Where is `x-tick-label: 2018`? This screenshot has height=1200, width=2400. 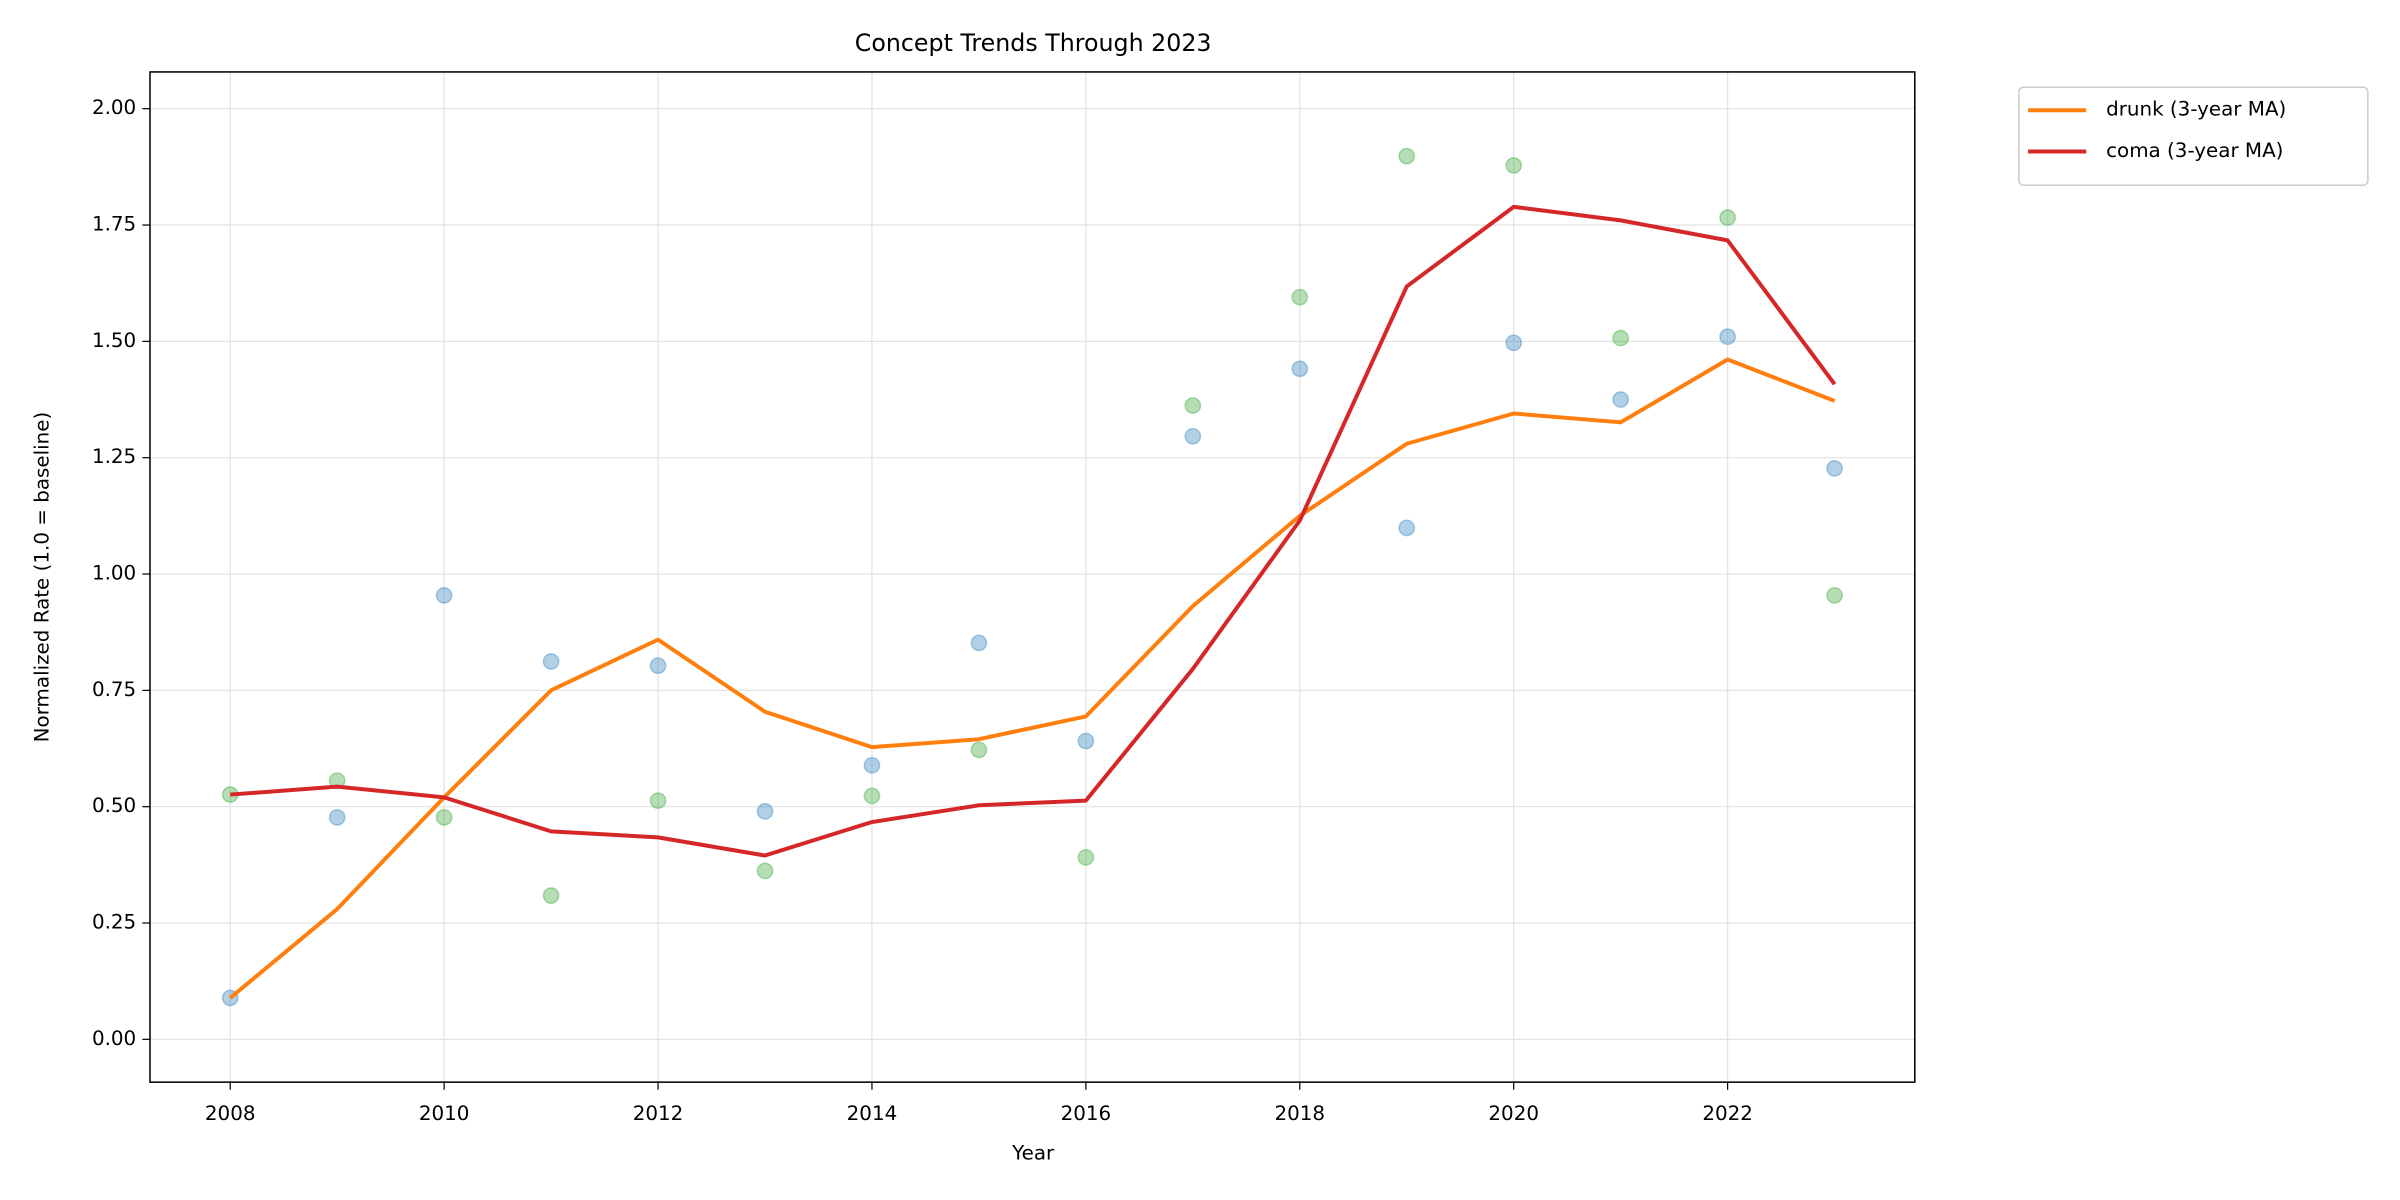 x-tick-label: 2018 is located at coordinates (1299, 1113).